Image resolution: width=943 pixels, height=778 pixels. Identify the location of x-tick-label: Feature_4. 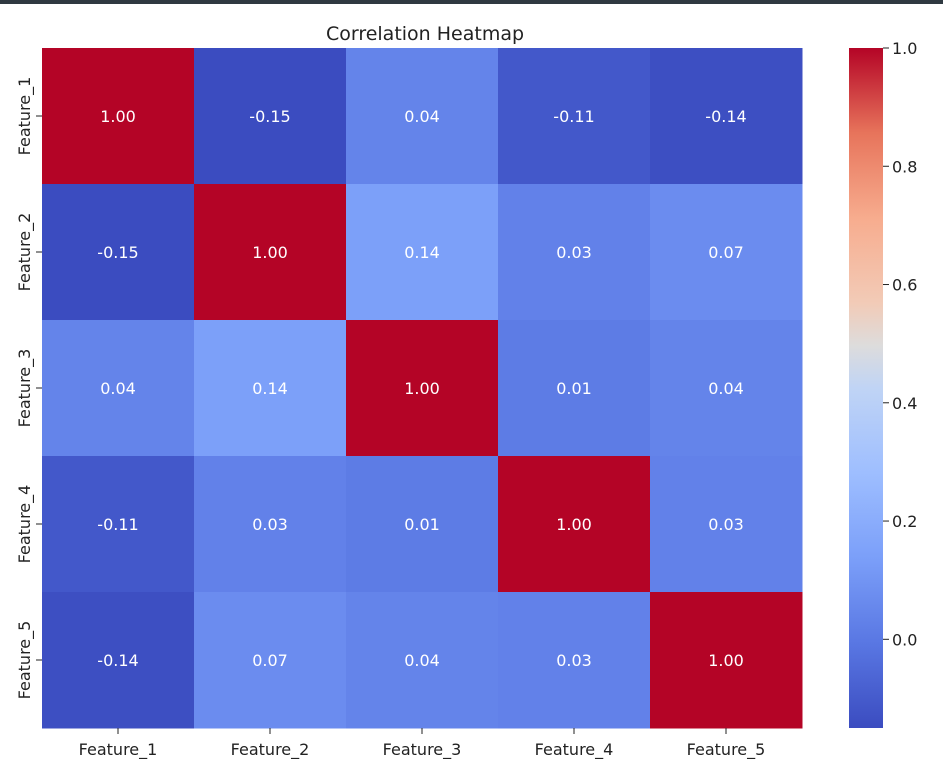
(574, 750).